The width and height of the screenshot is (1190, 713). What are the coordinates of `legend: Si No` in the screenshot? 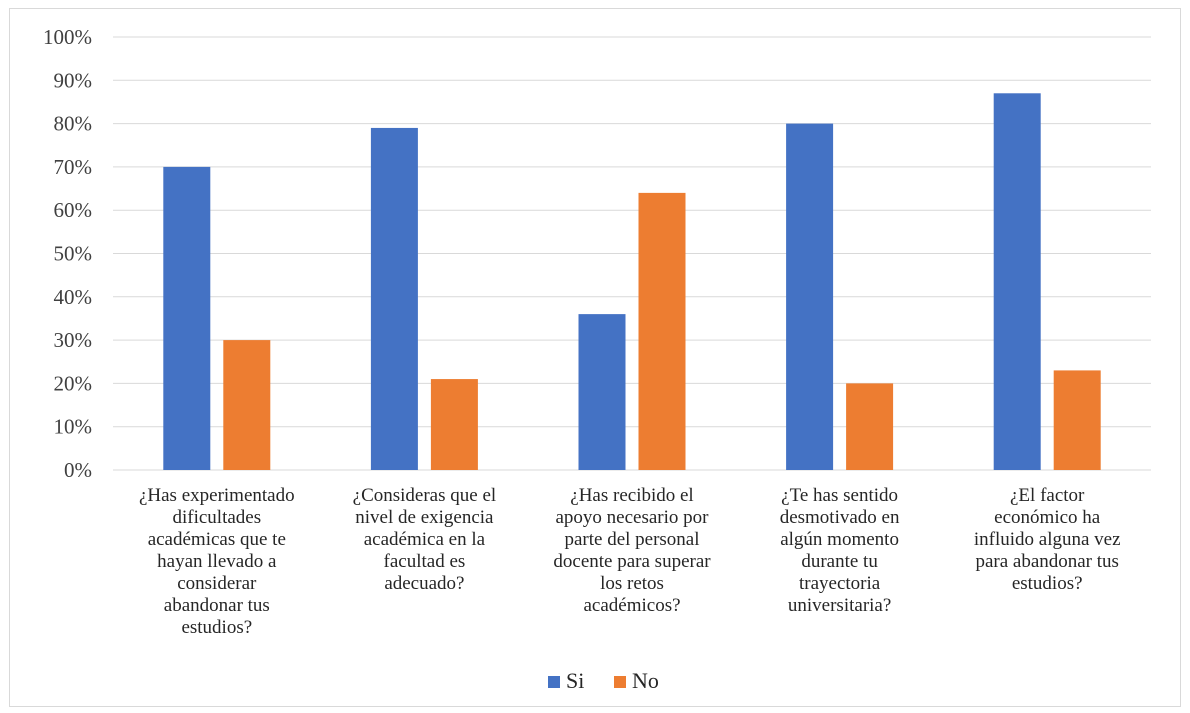 It's located at (603, 680).